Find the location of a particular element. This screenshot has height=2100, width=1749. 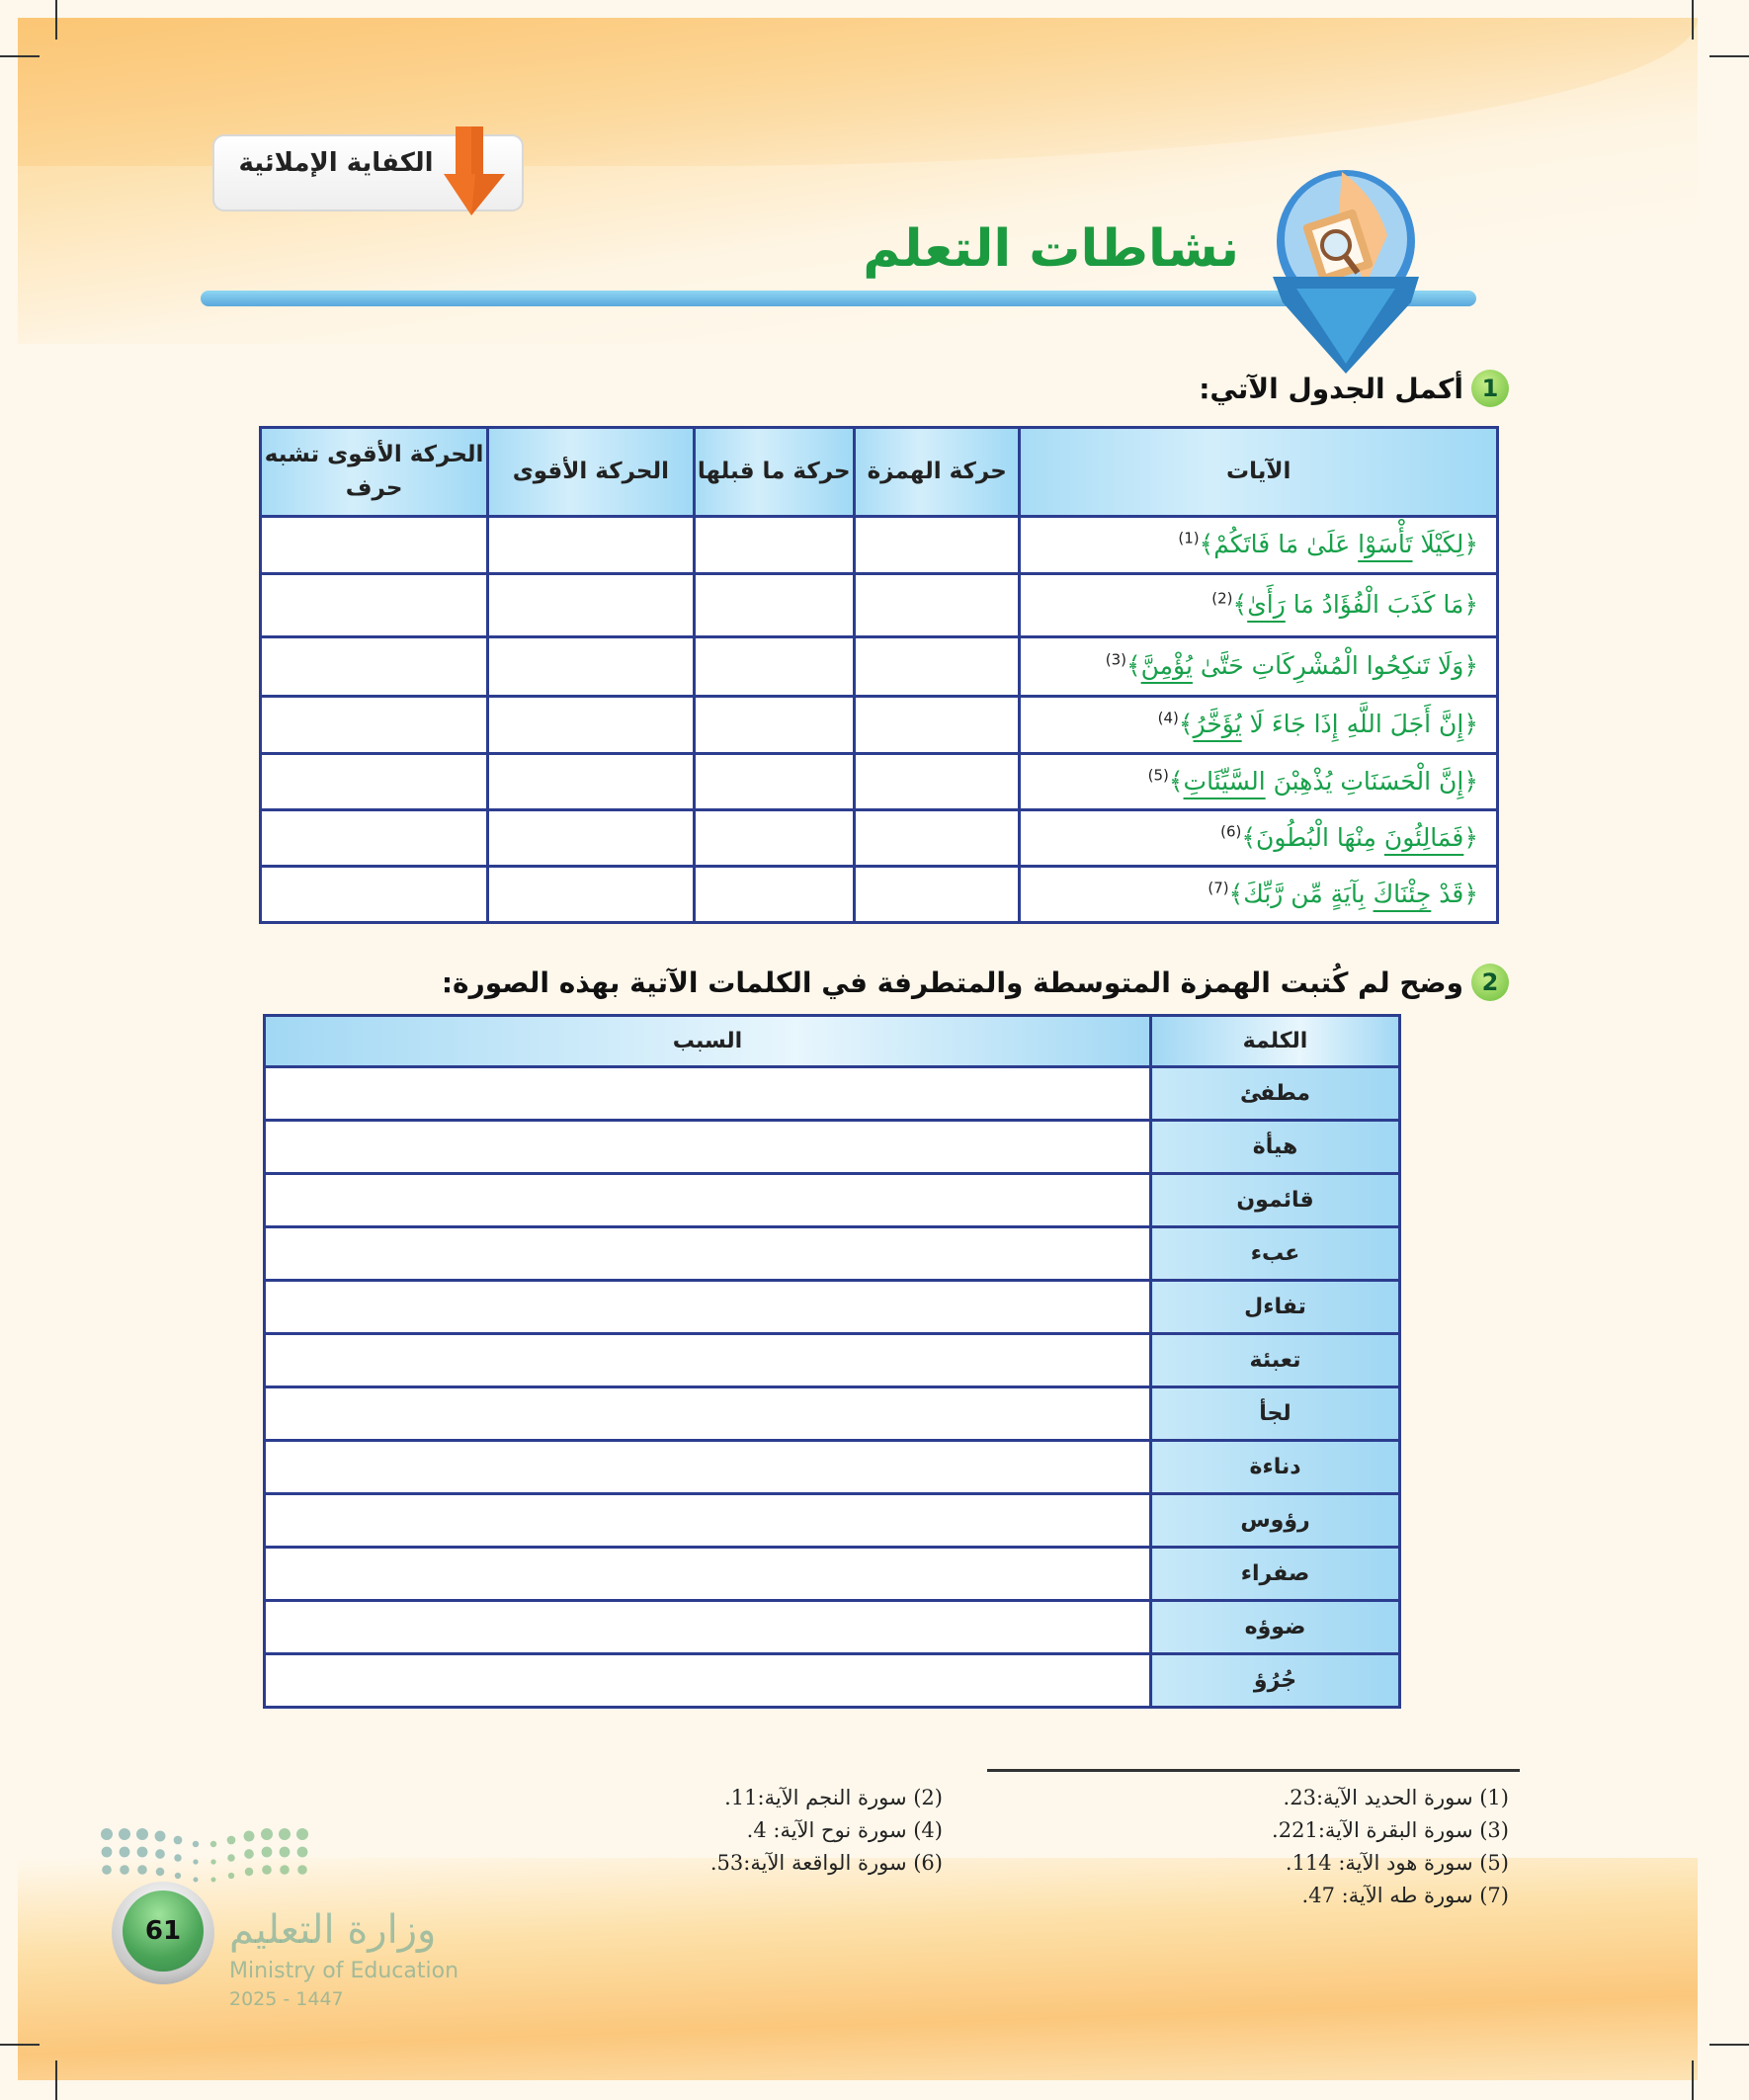

down-arrow-icon is located at coordinates (475, 170).